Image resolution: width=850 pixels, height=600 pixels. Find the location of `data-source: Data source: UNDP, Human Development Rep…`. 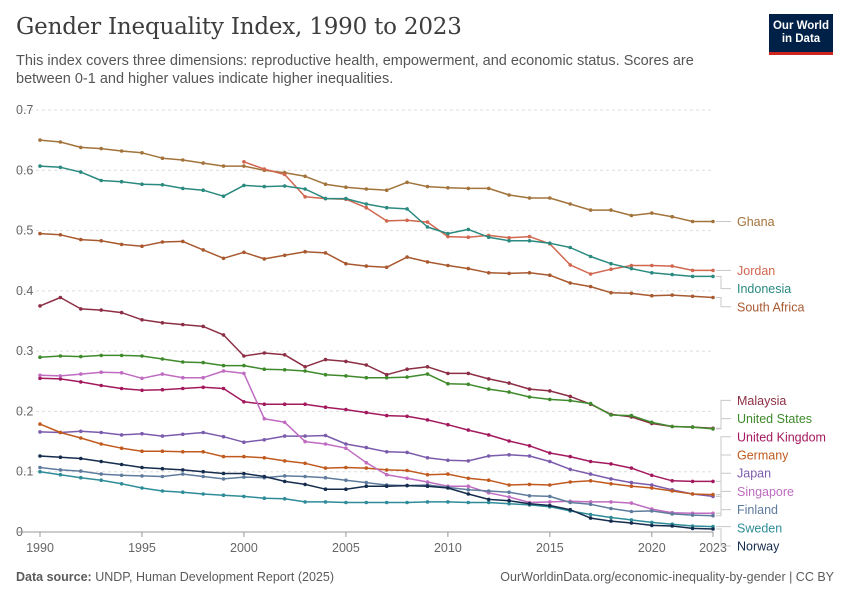

data-source: Data source: UNDP, Human Development Rep… is located at coordinates (175, 577).